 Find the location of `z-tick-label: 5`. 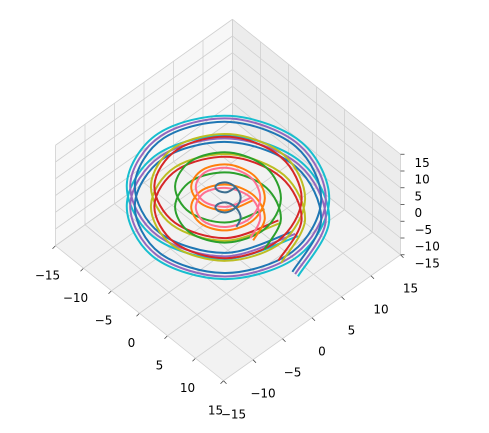

z-tick-label: 5 is located at coordinates (419, 196).